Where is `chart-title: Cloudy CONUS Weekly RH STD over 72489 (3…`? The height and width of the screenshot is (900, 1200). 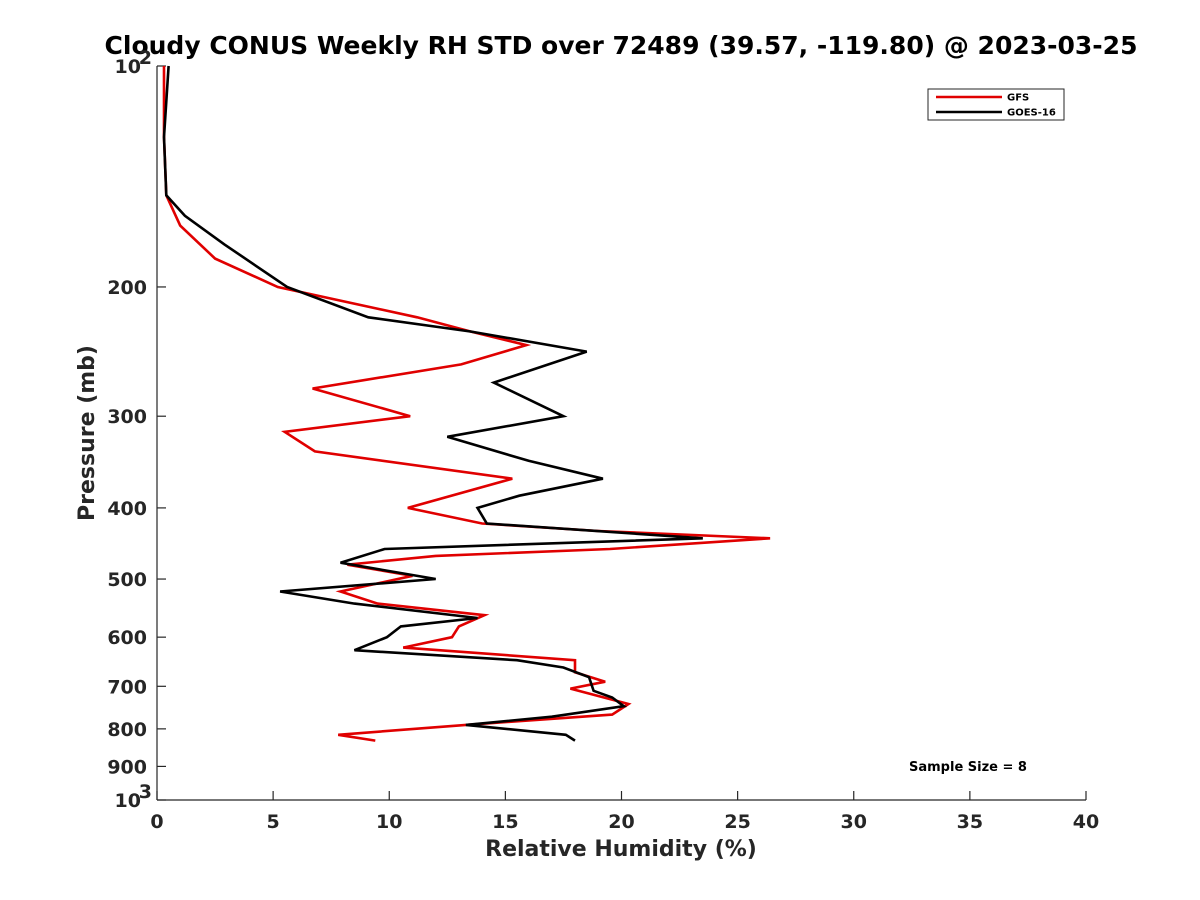 chart-title: Cloudy CONUS Weekly RH STD over 72489 (3… is located at coordinates (621, 45).